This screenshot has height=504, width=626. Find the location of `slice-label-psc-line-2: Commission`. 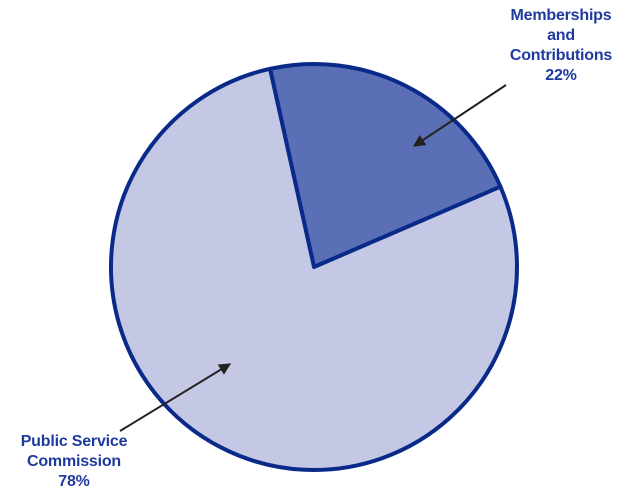

slice-label-psc-line-2: Commission is located at coordinates (74, 461).